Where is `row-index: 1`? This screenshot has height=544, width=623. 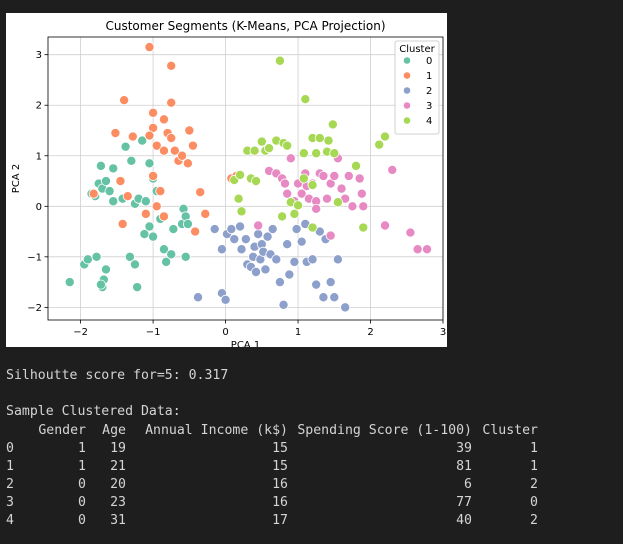
row-index: 1 is located at coordinates (10, 466).